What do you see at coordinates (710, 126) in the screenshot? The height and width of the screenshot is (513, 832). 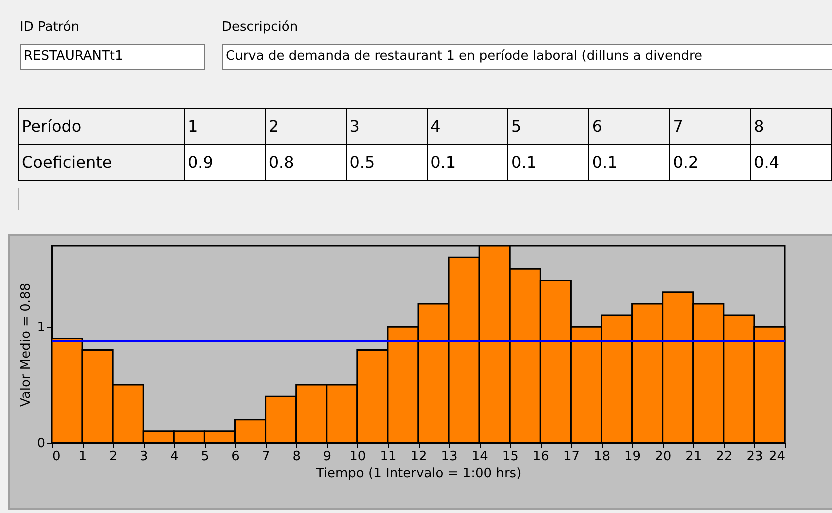 I see `text: 7` at bounding box center [710, 126].